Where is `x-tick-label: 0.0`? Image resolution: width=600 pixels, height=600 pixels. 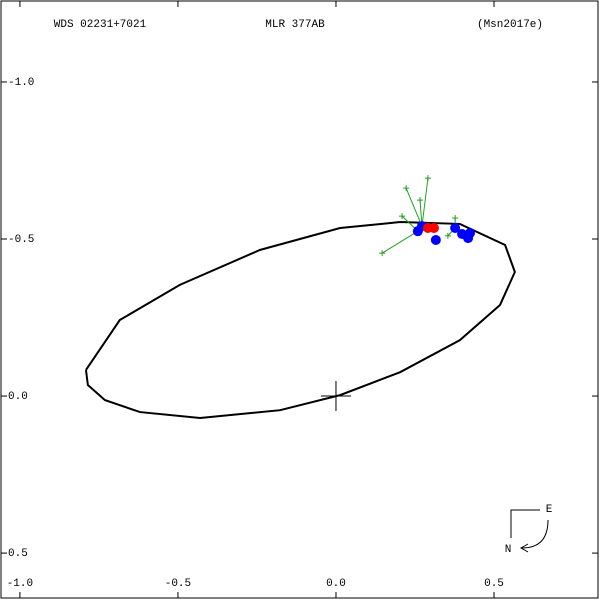
x-tick-label: 0.0 is located at coordinates (336, 584).